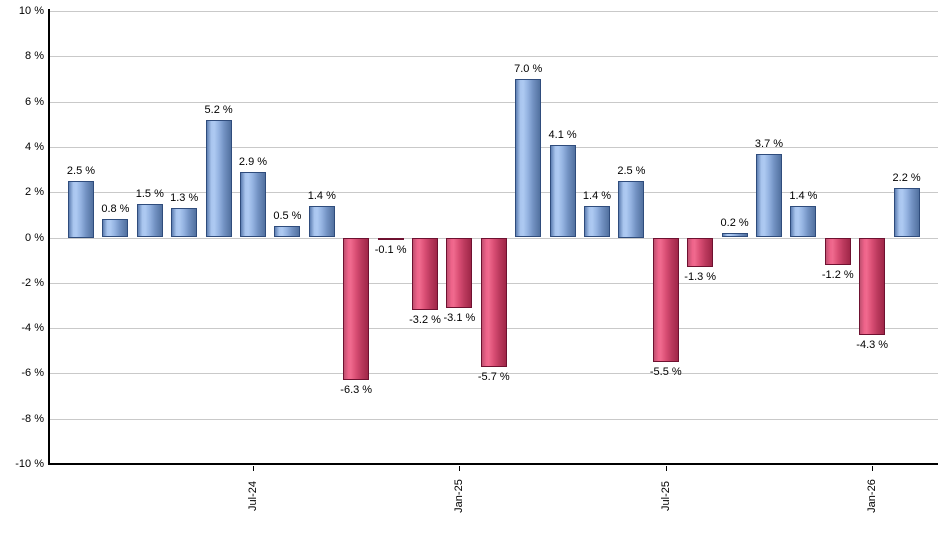  What do you see at coordinates (837, 274) in the screenshot?
I see `bar-value-label: -1.2 %` at bounding box center [837, 274].